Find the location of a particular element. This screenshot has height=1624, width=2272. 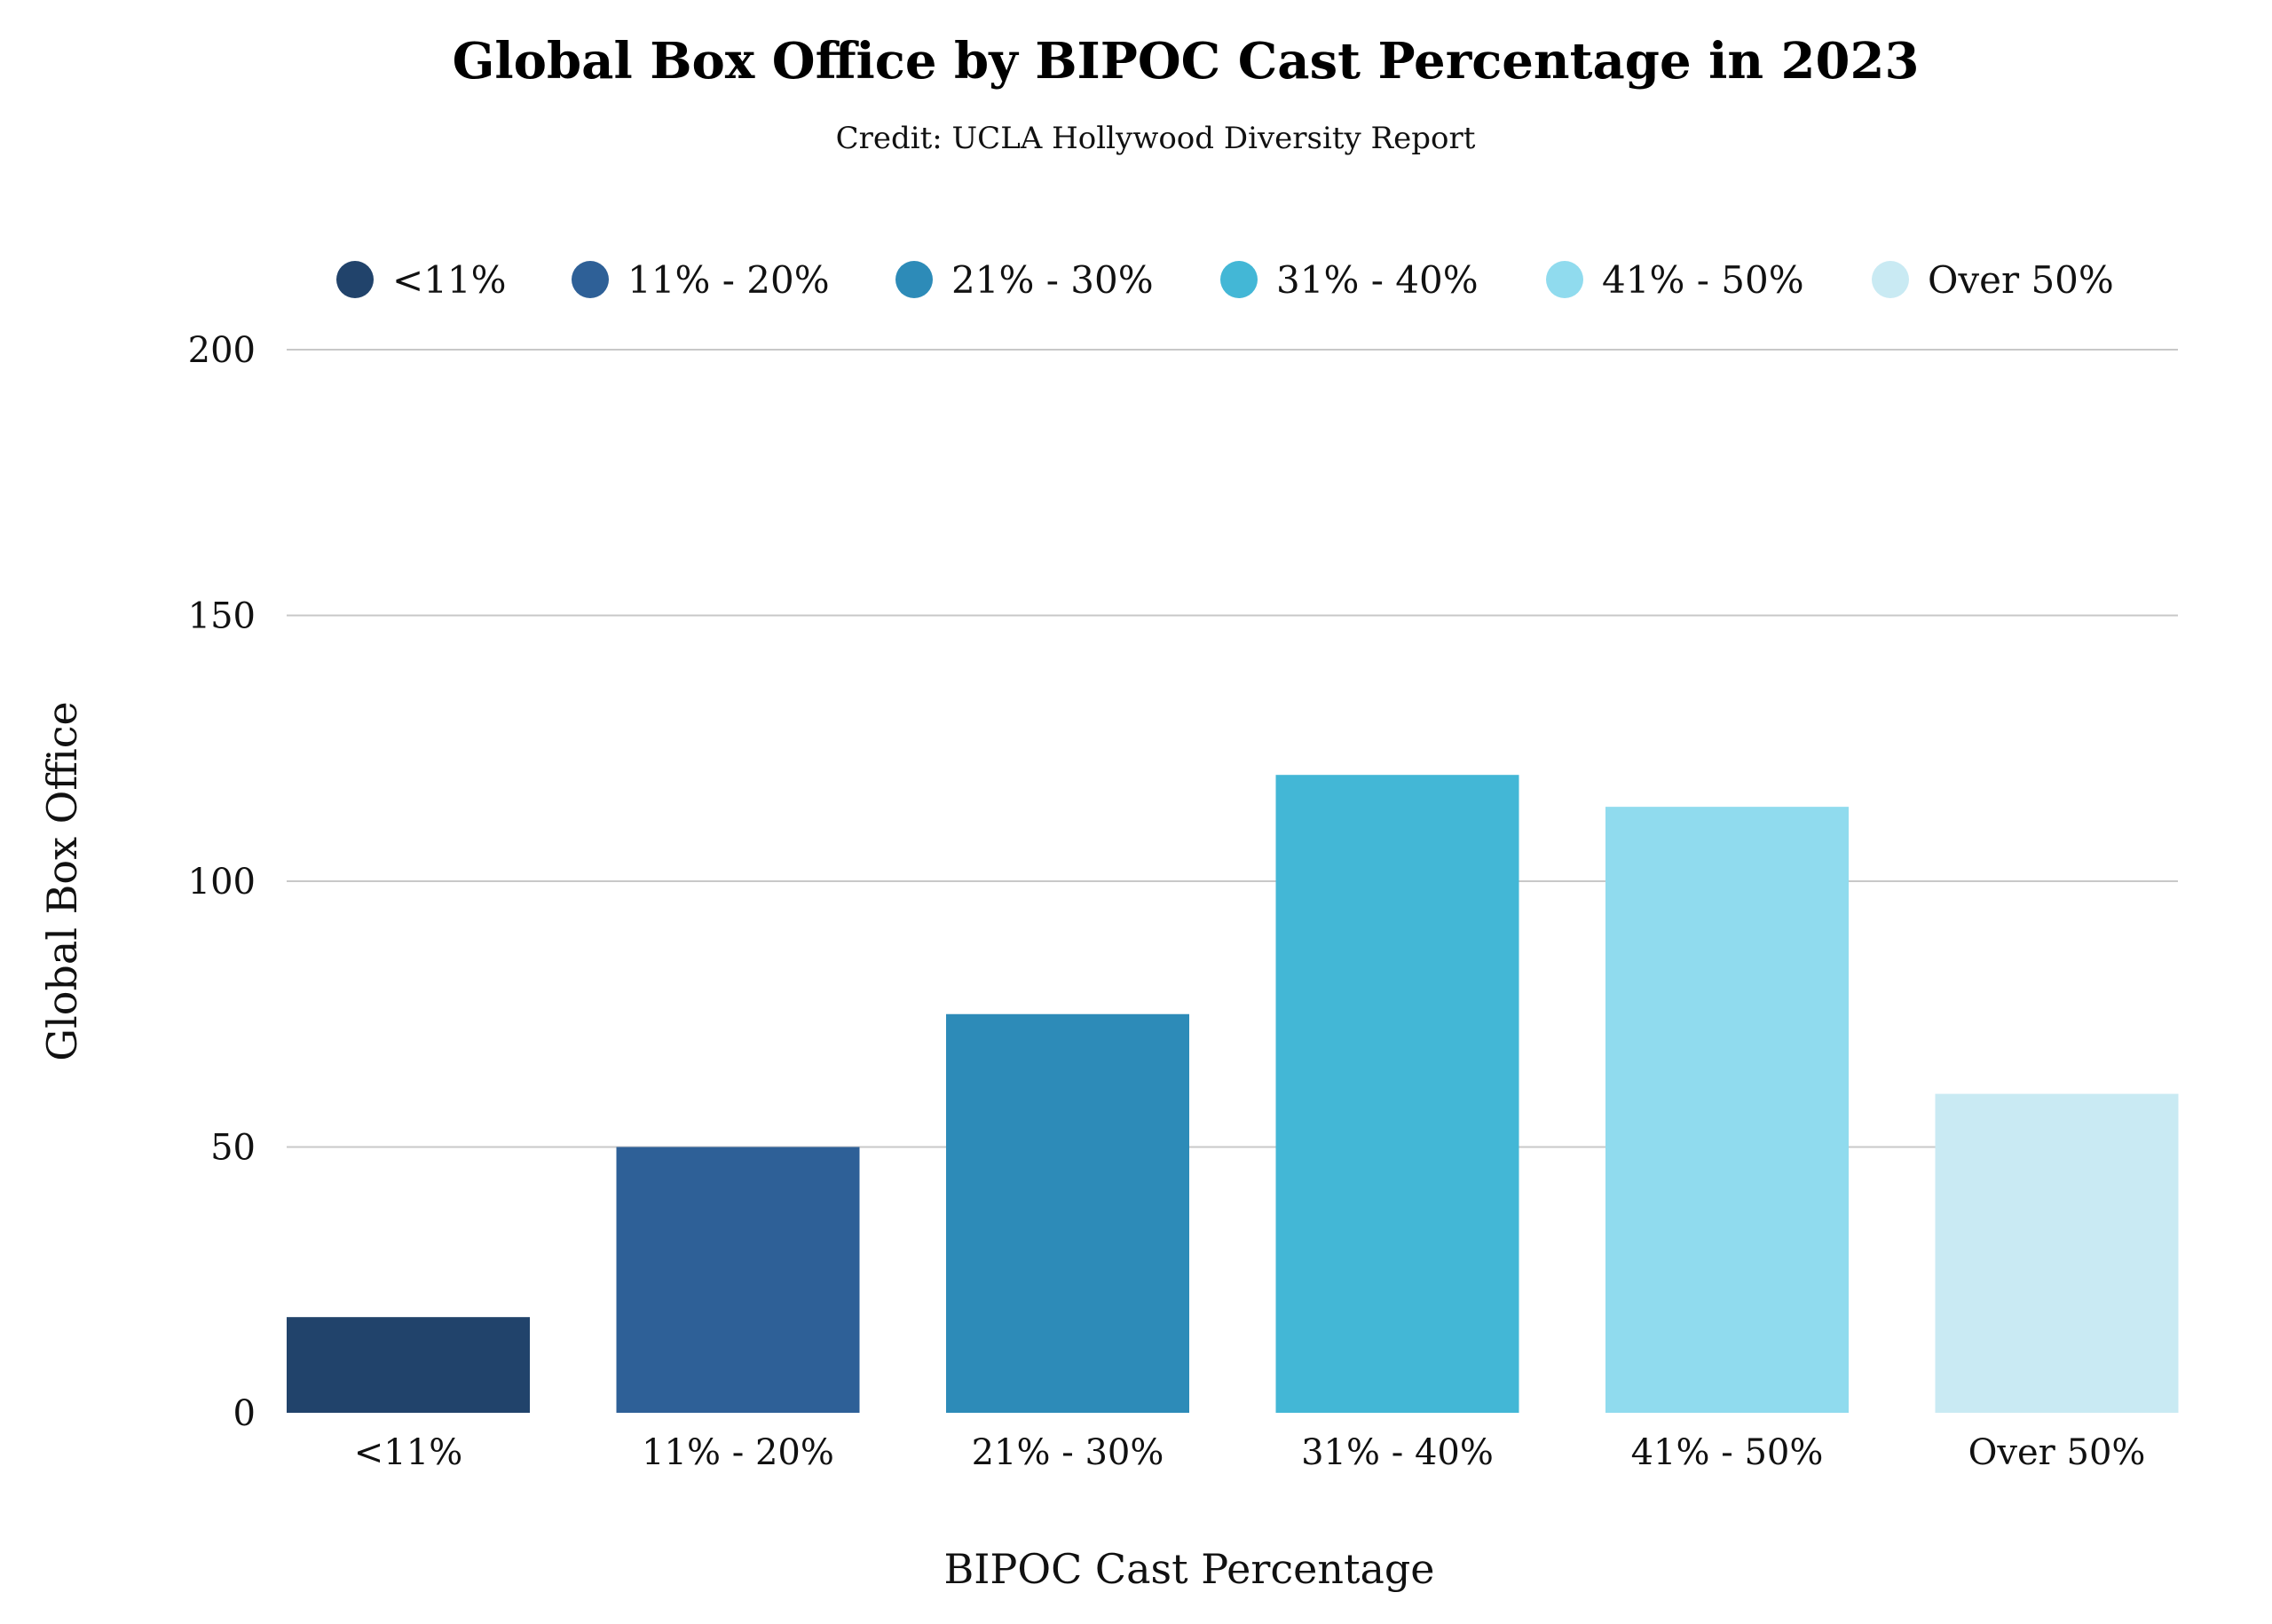

x-axis-title: BIPOC Cast Percentage is located at coordinates (1188, 1569).